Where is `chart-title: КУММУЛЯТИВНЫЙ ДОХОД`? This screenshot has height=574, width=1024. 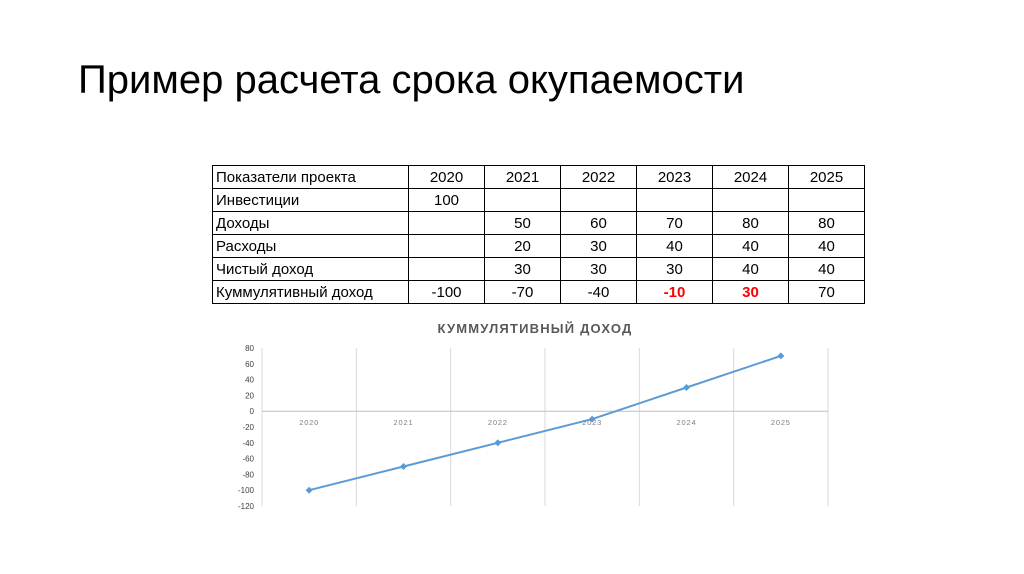
chart-title: КУММУЛЯТИВНЫЙ ДОХОД is located at coordinates (534, 328).